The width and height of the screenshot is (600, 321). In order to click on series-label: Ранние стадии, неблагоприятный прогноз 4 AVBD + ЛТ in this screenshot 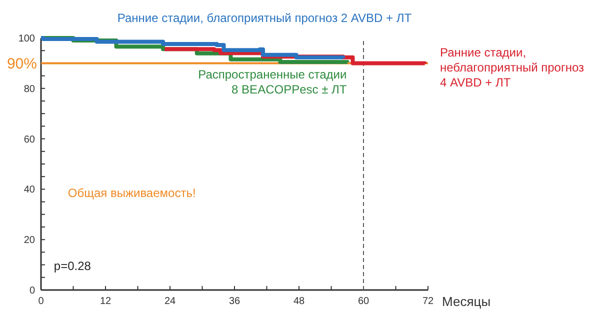, I will do `click(512, 68)`.